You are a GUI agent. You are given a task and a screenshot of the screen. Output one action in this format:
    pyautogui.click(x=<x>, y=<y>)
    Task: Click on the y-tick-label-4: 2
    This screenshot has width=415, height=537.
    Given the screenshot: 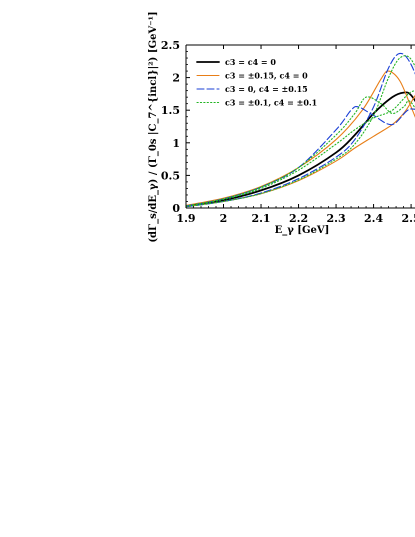 What is the action you would take?
    pyautogui.click(x=176, y=78)
    